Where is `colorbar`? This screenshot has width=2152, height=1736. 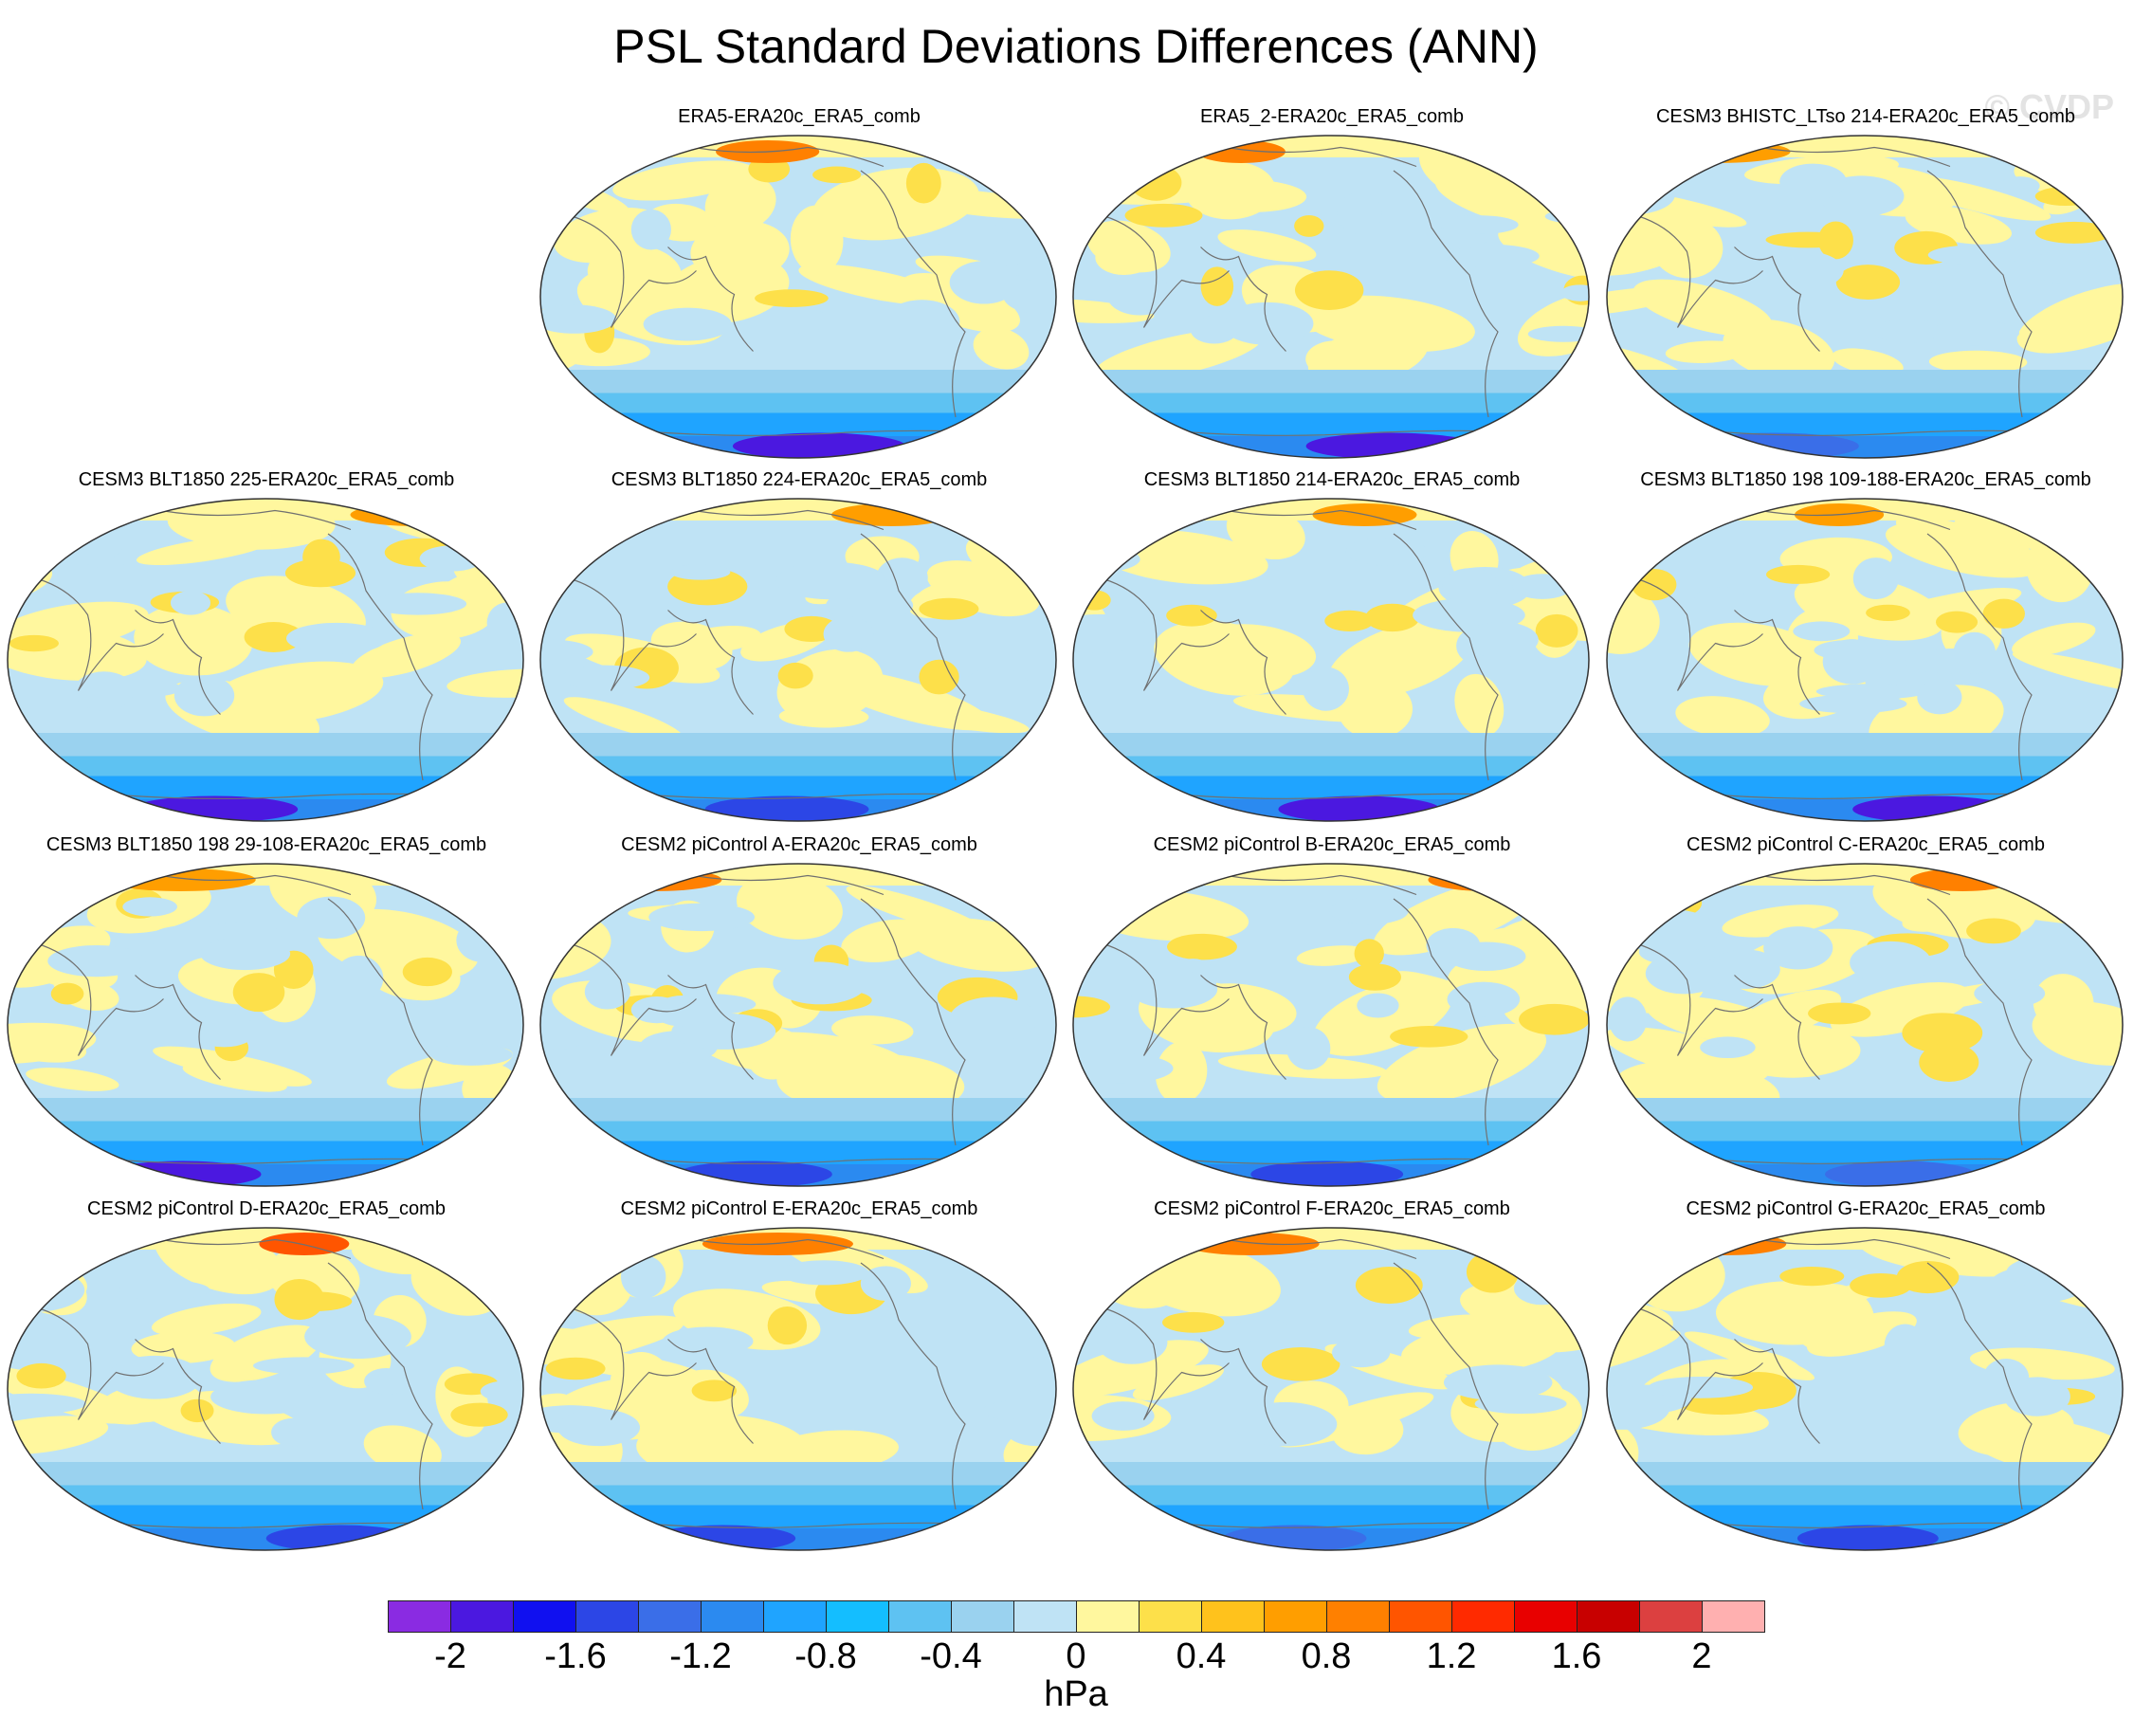 colorbar is located at coordinates (1077, 1618).